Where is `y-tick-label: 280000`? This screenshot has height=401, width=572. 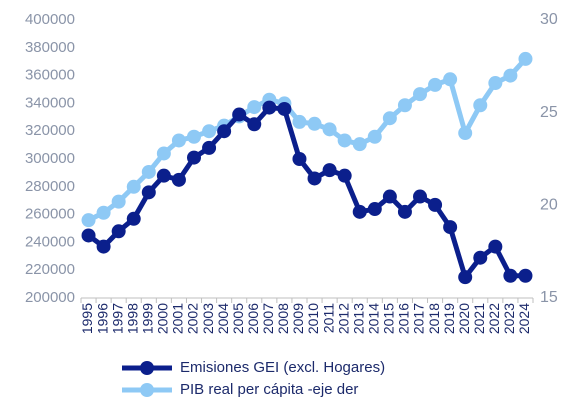 y-tick-label: 280000 is located at coordinates (50, 186).